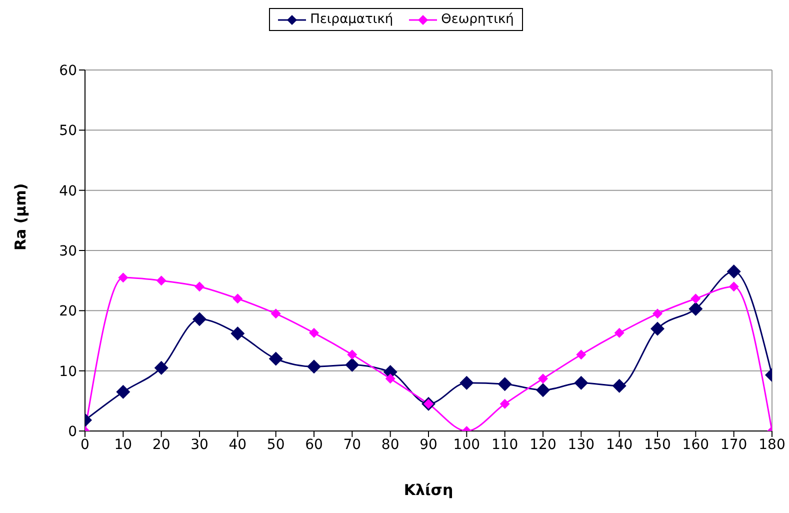 This screenshot has height=513, width=789. I want to click on x-axis-title: Κλίση, so click(429, 490).